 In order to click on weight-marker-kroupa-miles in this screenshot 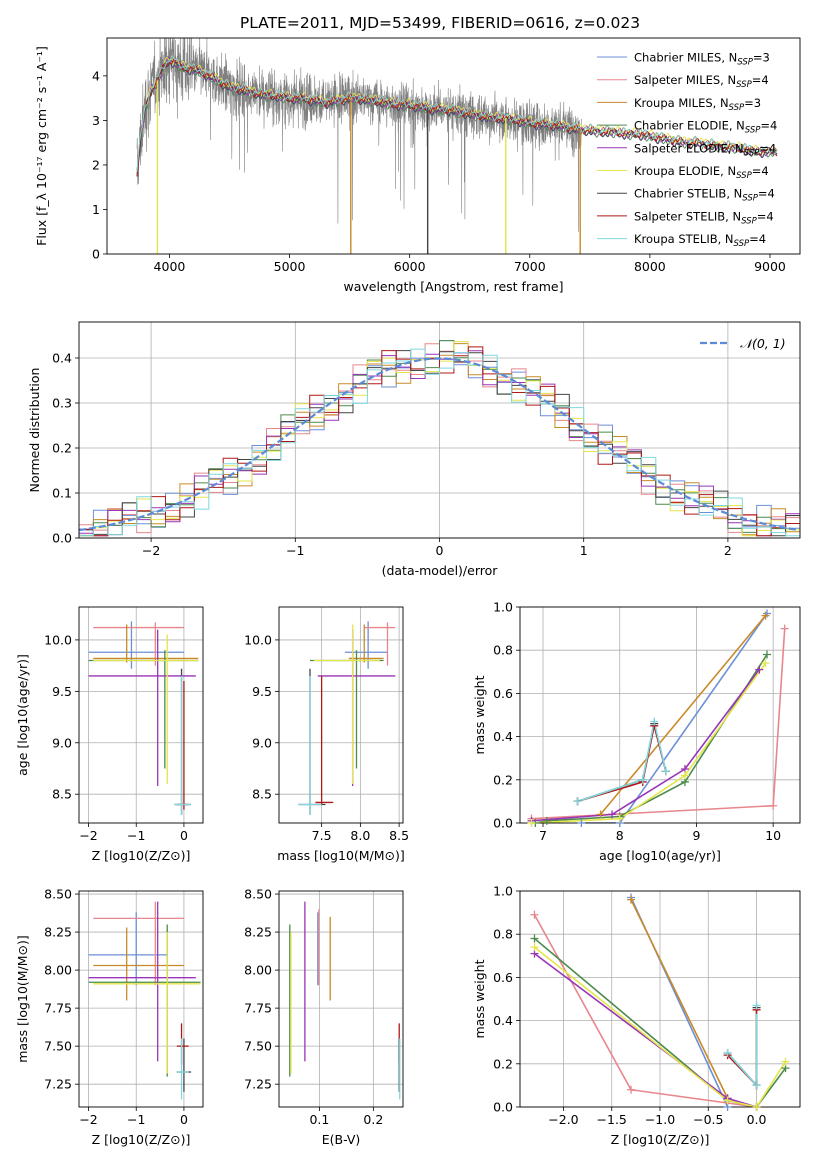, I will do `click(631, 899)`.